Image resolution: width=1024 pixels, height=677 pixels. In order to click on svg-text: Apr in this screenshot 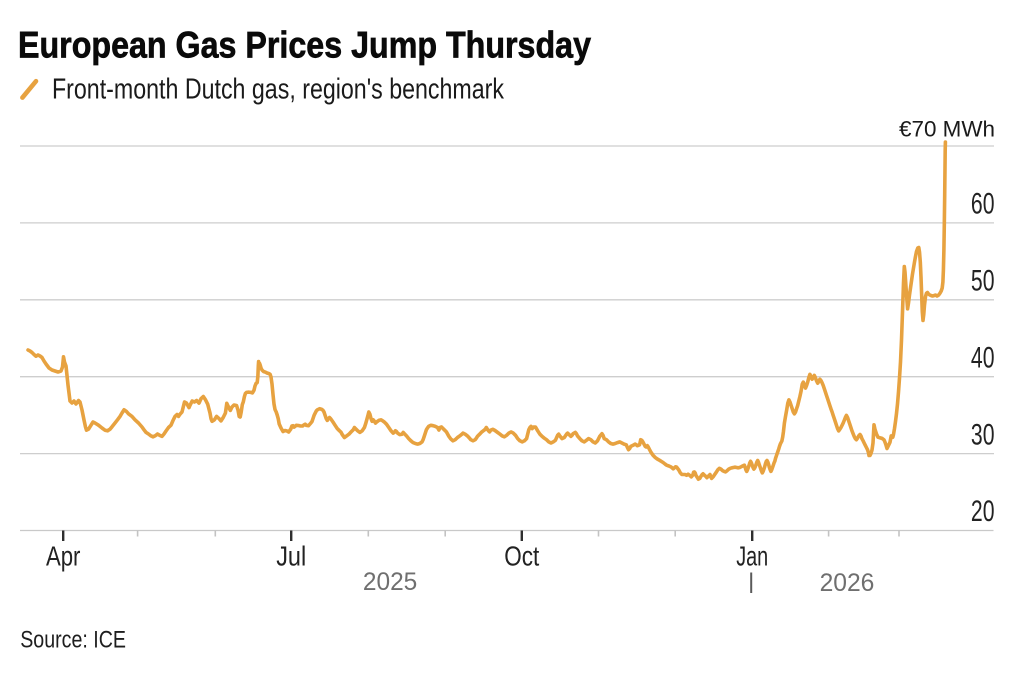, I will do `click(63, 555)`.